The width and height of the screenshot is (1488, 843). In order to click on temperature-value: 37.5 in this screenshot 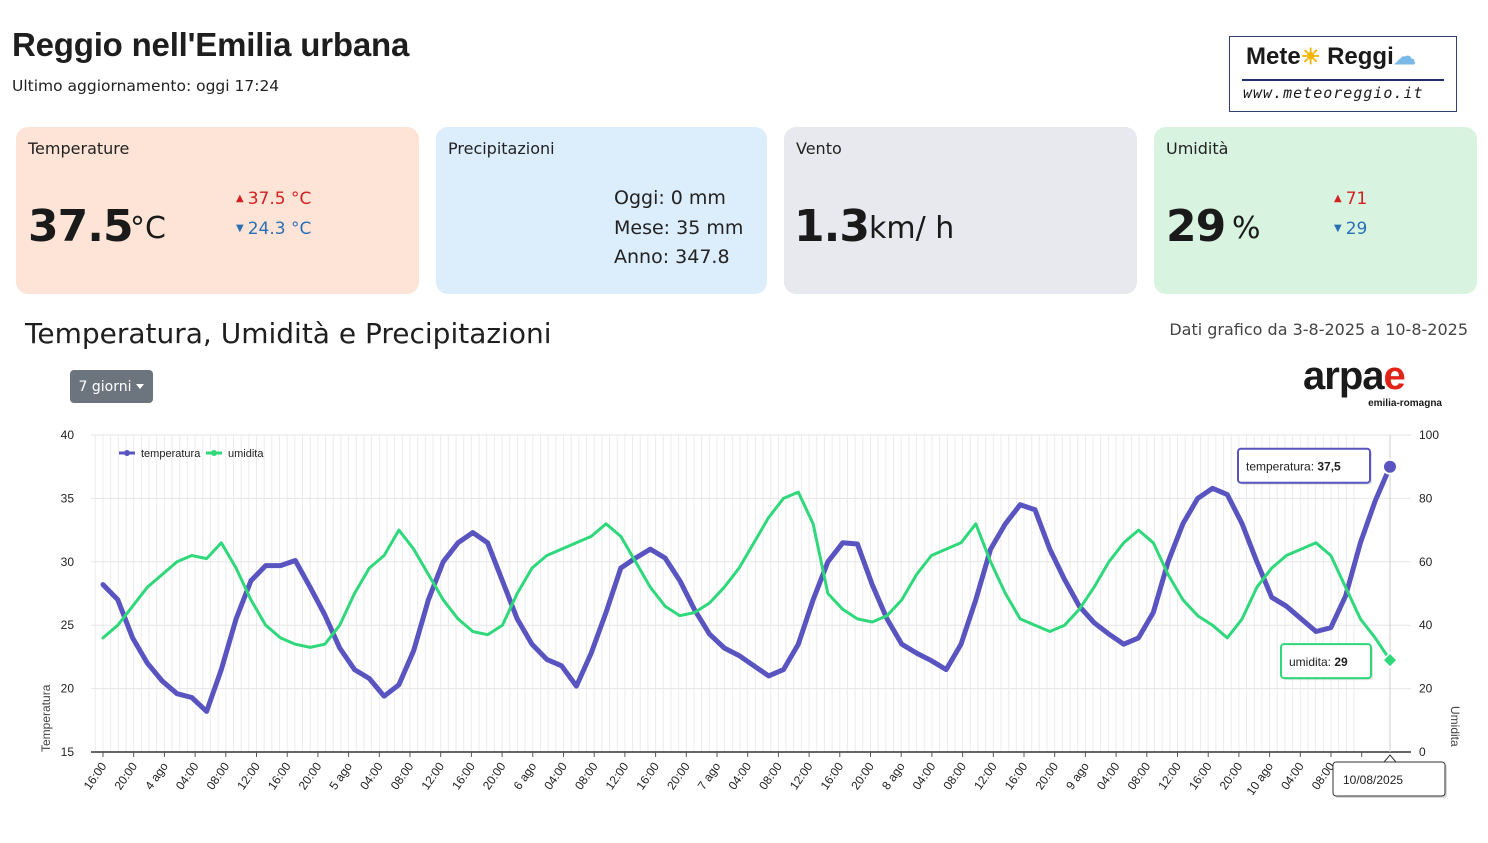, I will do `click(81, 226)`.